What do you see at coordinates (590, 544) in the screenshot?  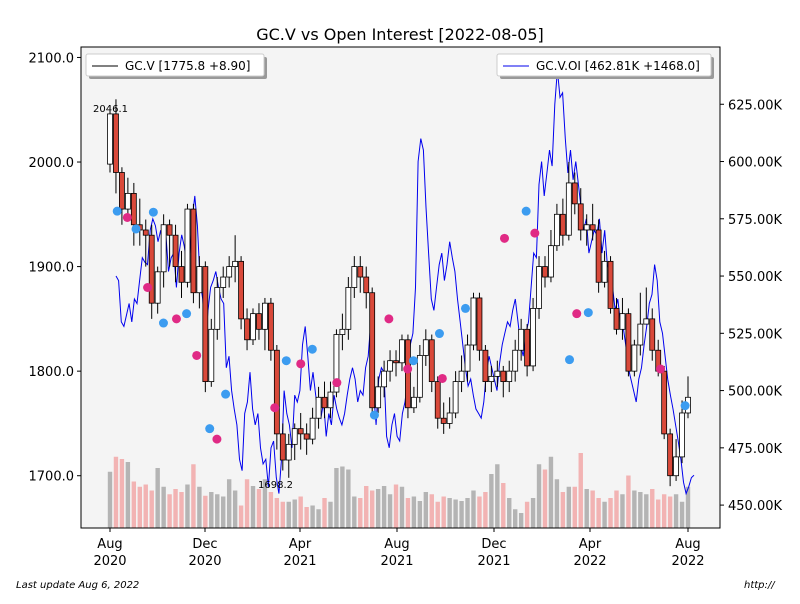 I see `x-tick-month: Apr` at bounding box center [590, 544].